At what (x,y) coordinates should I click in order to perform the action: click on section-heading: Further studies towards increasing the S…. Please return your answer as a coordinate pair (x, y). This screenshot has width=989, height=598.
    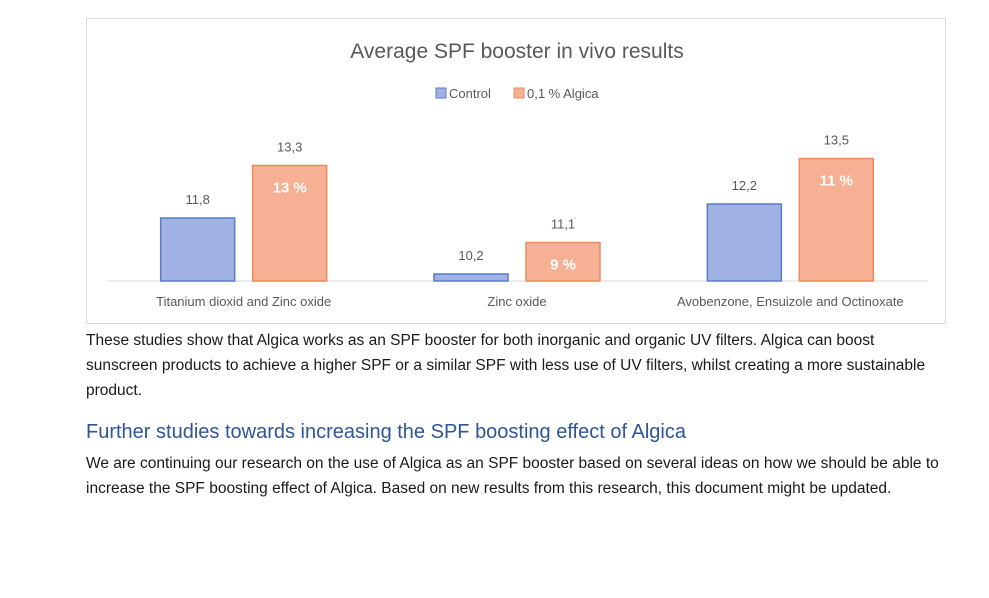
    Looking at the image, I should click on (386, 432).